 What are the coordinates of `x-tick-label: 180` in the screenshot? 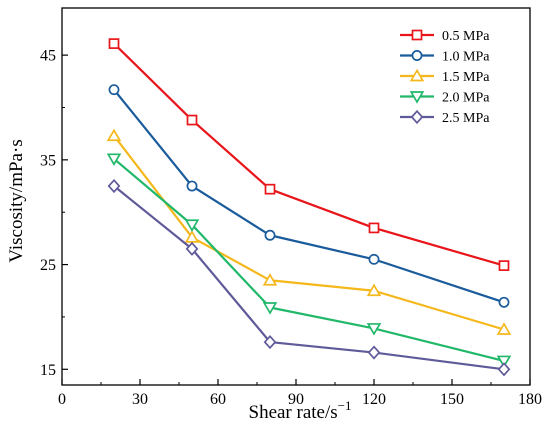 It's located at (530, 399).